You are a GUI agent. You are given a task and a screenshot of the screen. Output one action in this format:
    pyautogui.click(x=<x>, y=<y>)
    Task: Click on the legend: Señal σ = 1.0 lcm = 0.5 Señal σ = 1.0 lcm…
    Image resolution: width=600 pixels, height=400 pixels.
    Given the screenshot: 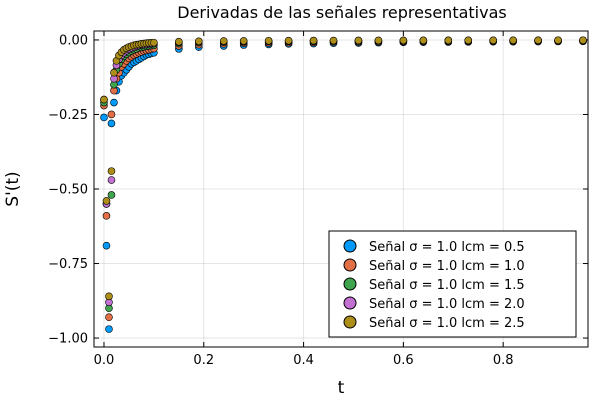 What is the action you would take?
    pyautogui.click(x=452, y=284)
    